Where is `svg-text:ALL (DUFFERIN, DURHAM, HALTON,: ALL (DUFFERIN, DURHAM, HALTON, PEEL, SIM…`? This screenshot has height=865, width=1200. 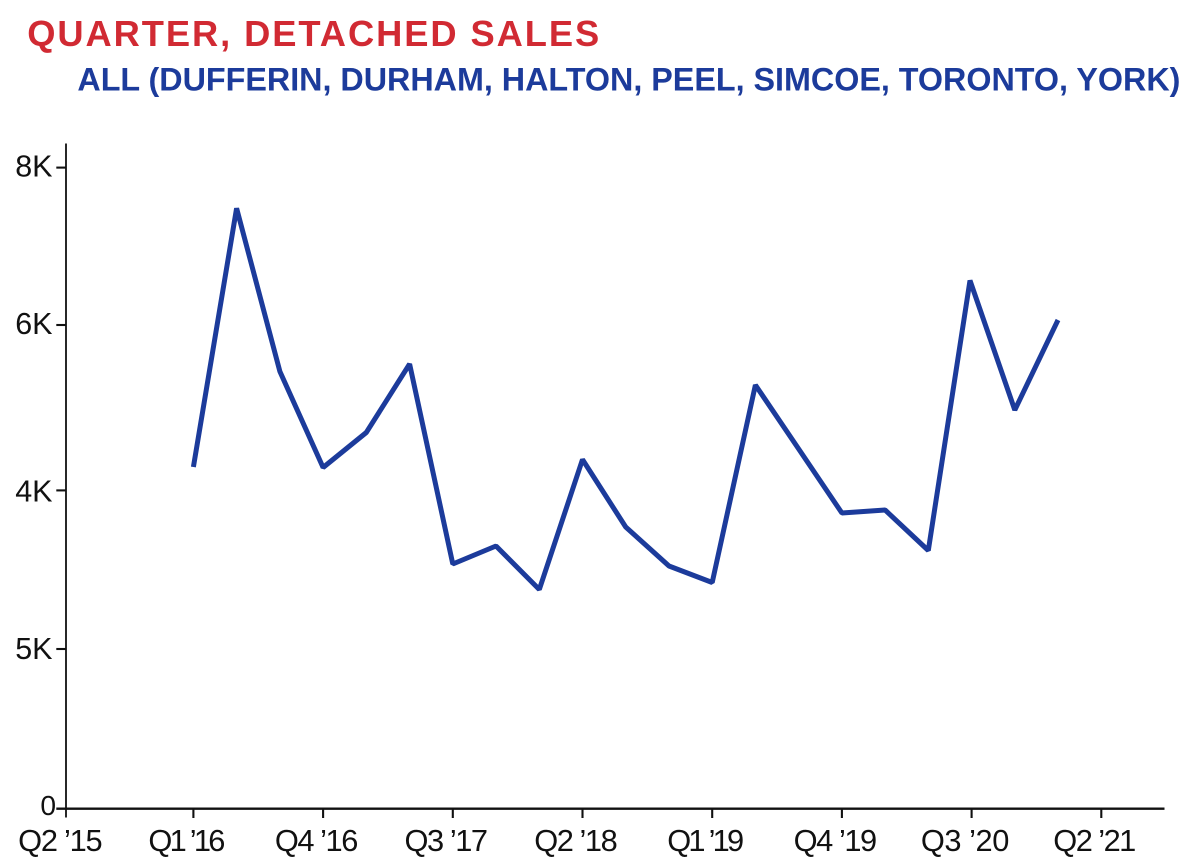
svg-text:ALL (DUFFERIN, DURHAM, HALTON,: ALL (DUFFERIN, DURHAM, HALTON, PEEL, SIM… is located at coordinates (628, 80).